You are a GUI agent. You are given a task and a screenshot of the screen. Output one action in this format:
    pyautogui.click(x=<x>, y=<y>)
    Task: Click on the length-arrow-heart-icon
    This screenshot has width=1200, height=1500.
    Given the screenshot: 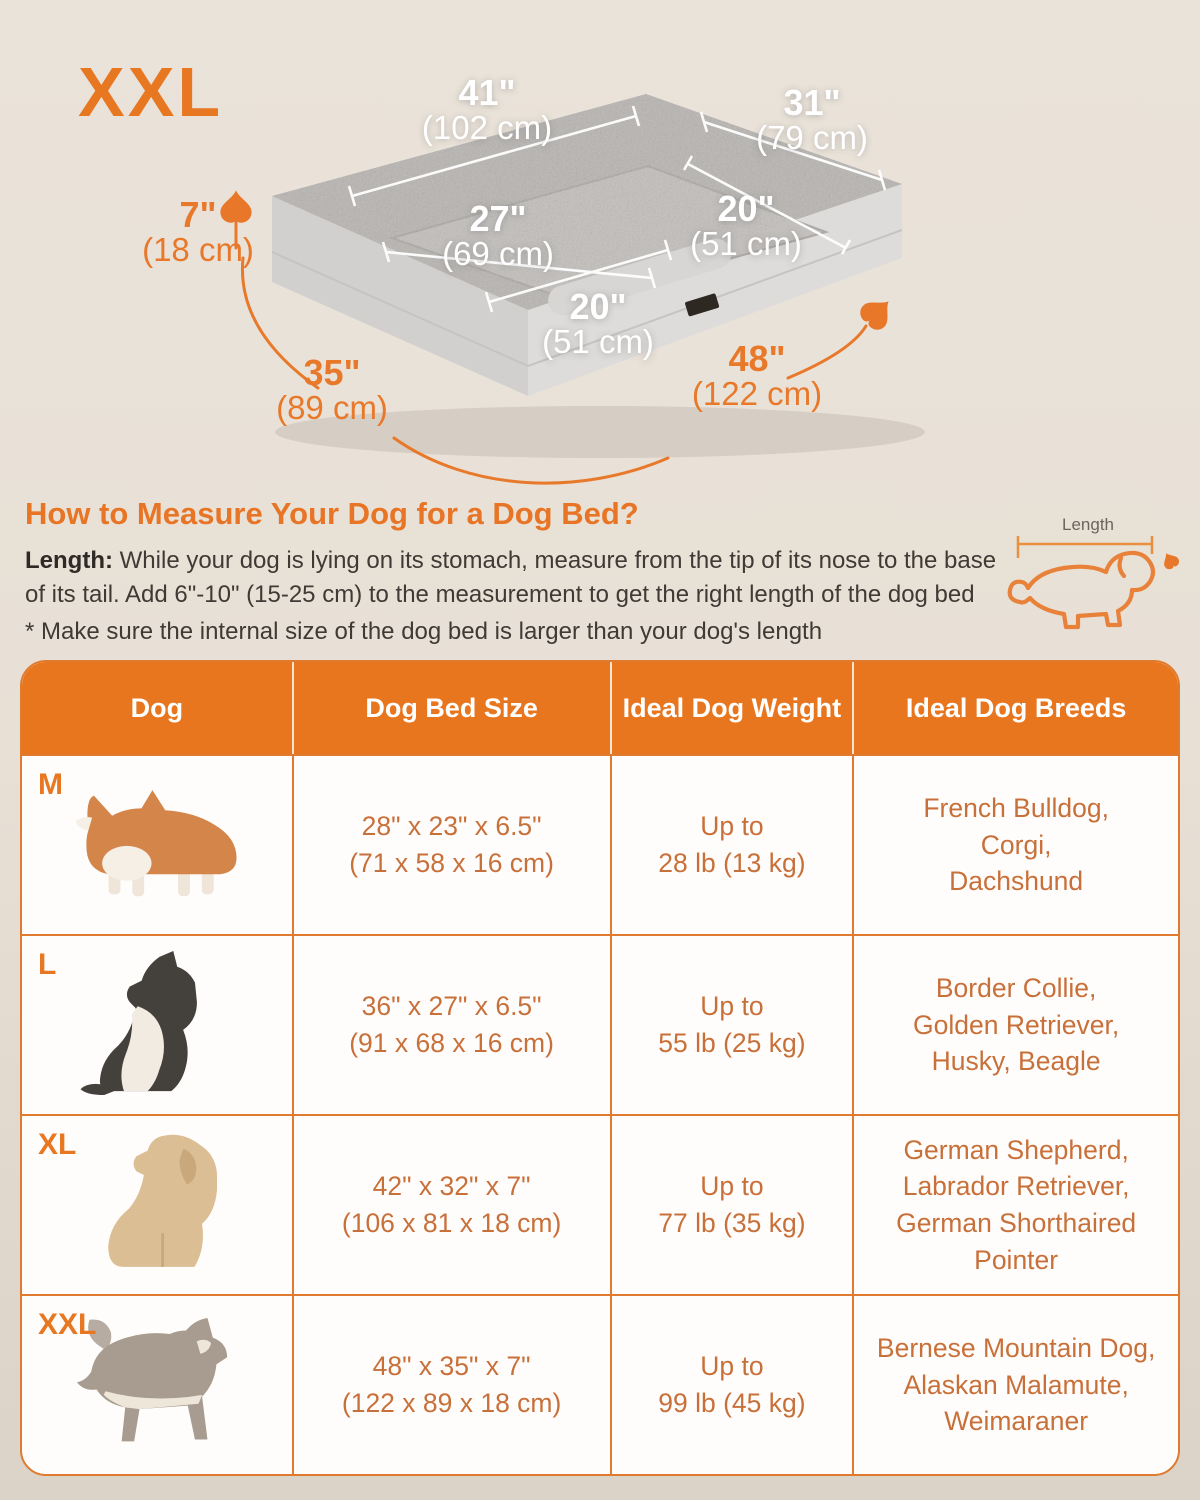 What is the action you would take?
    pyautogui.click(x=878, y=312)
    